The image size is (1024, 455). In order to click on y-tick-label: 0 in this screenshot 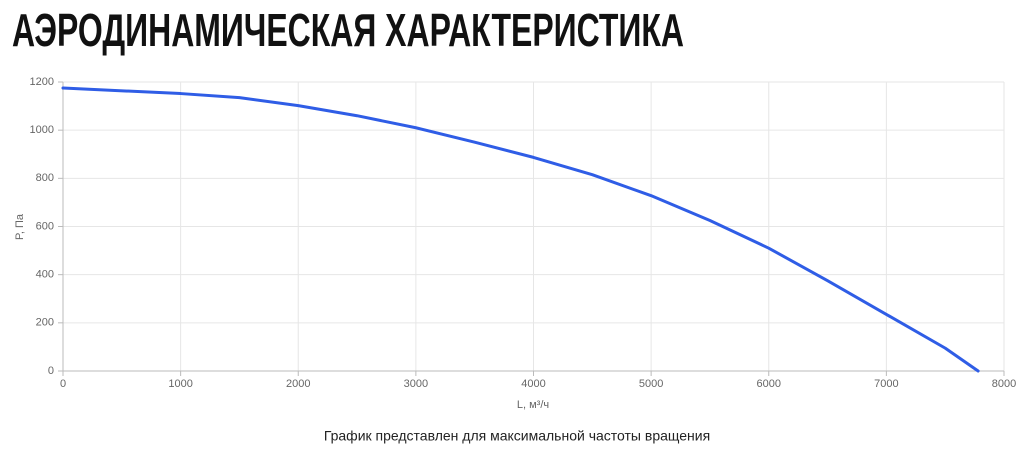, I will do `click(51, 371)`.